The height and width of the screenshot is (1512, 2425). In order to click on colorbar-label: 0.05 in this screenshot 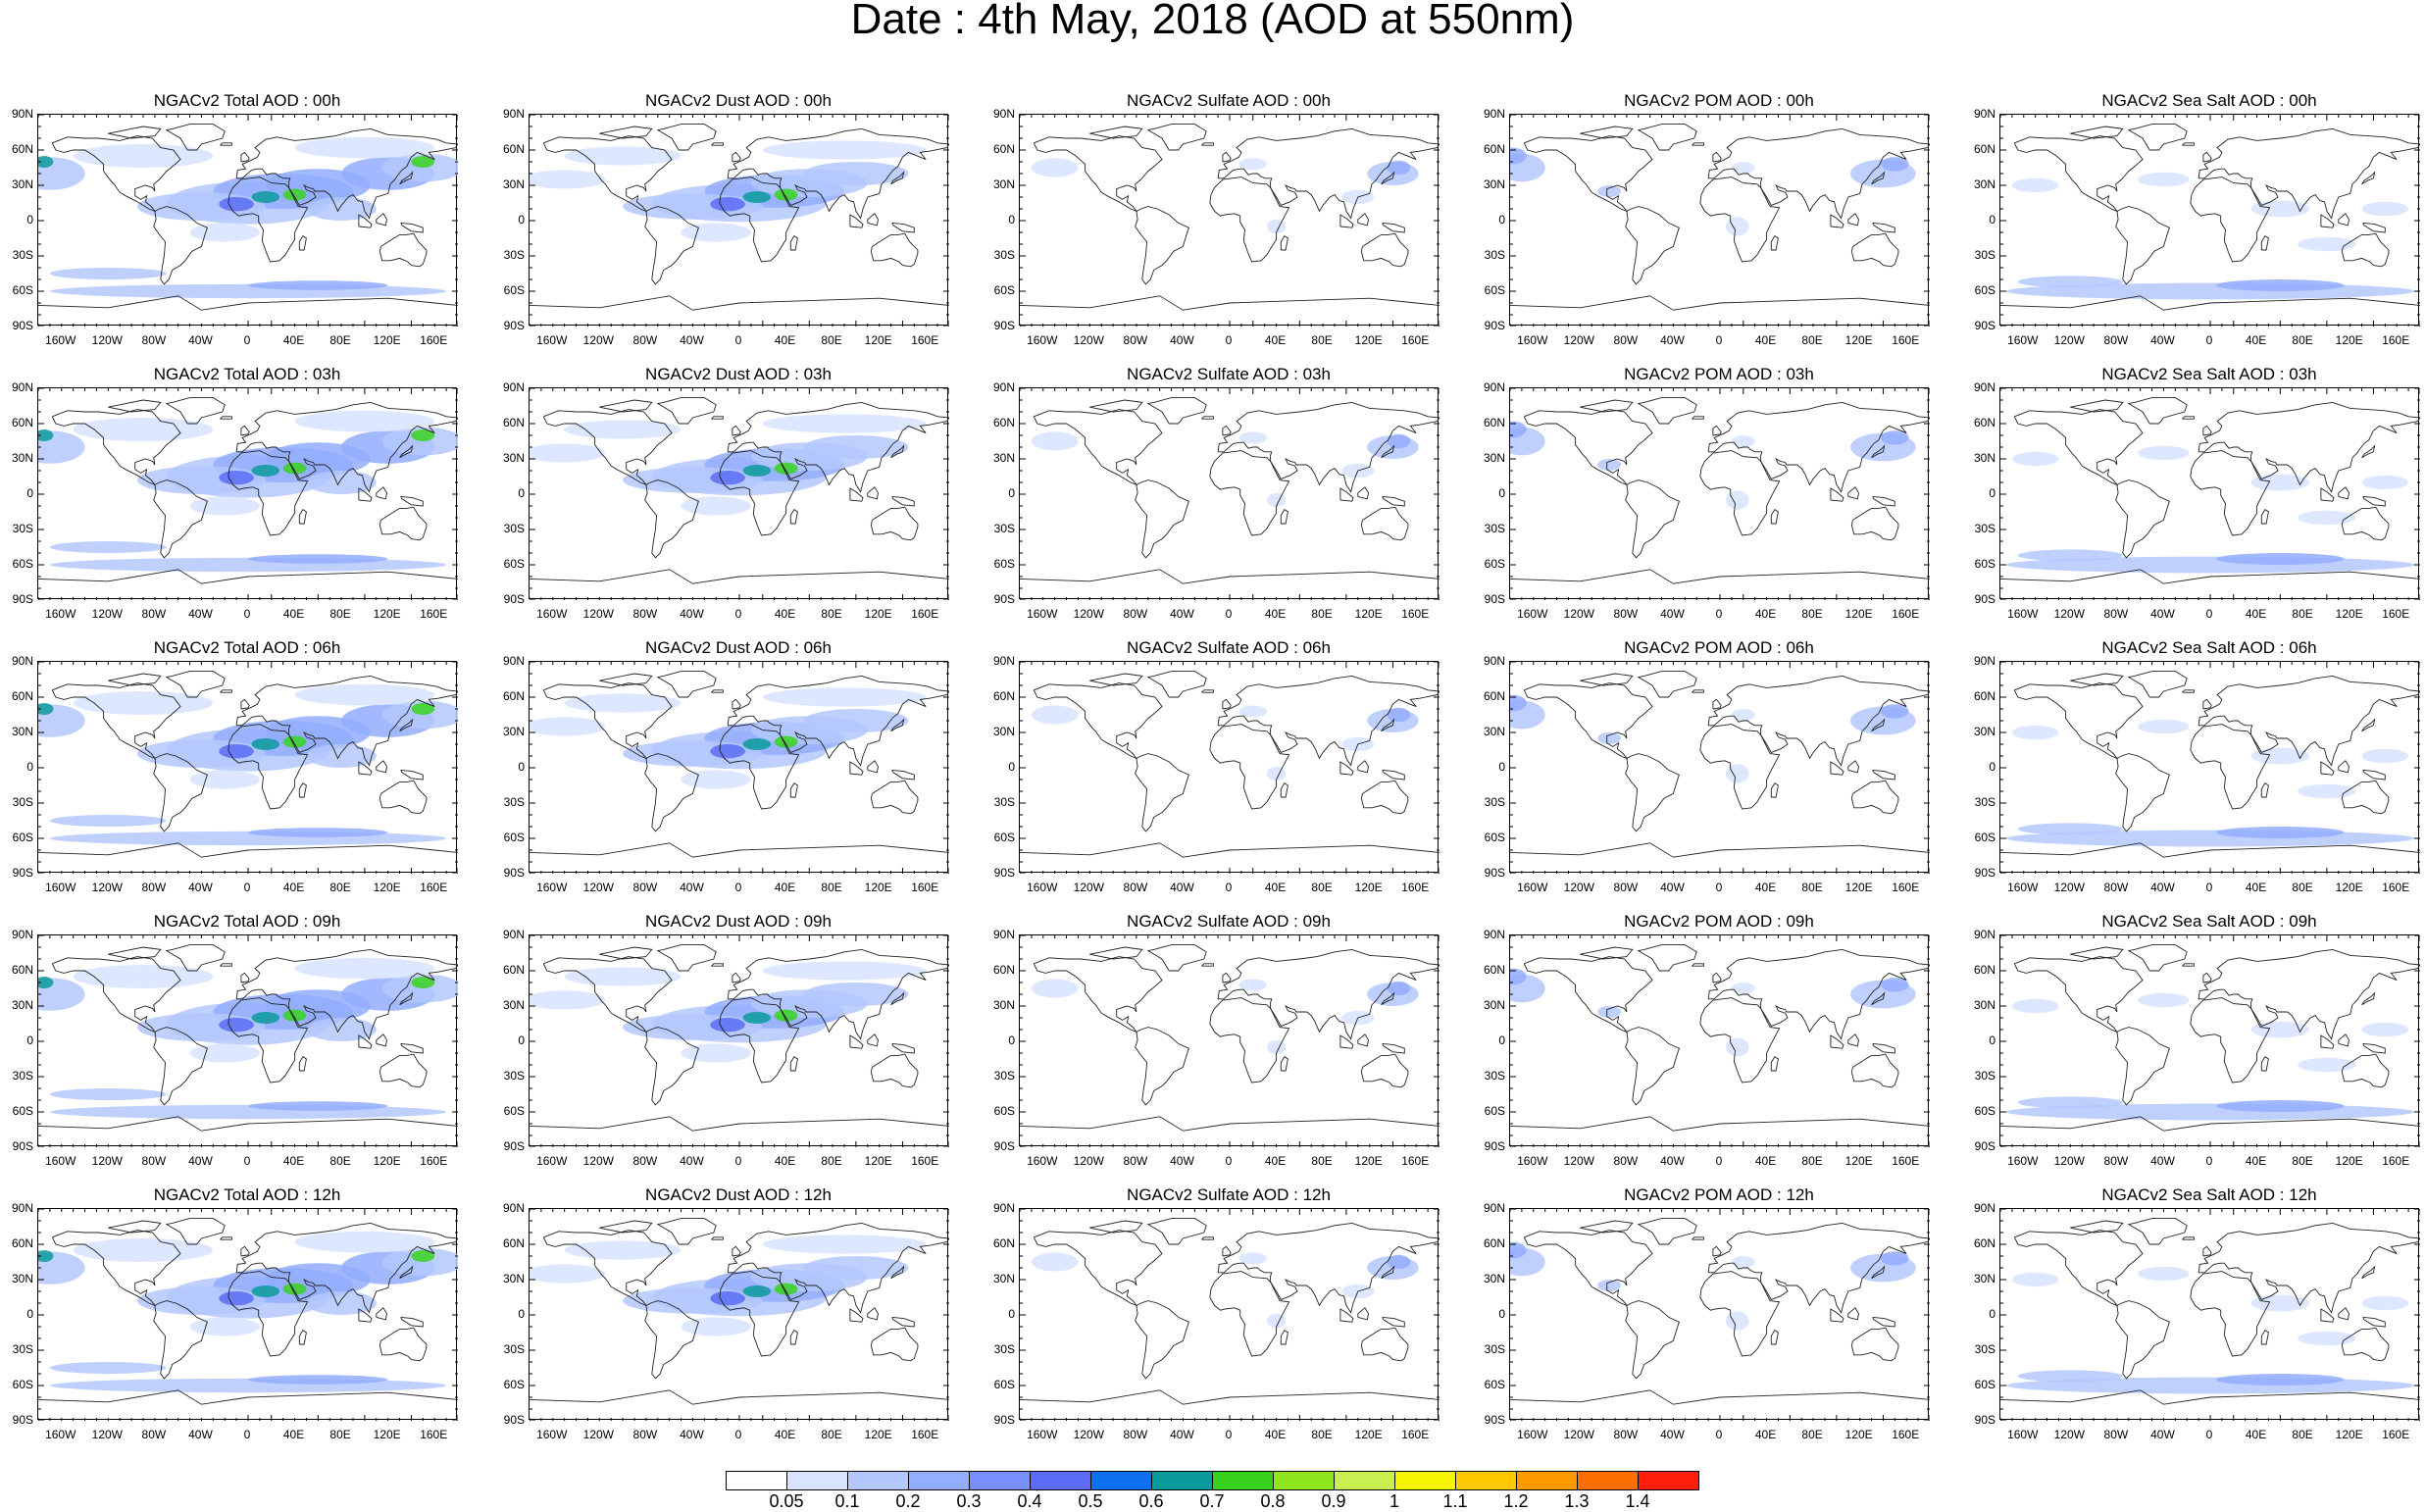, I will do `click(786, 1501)`.